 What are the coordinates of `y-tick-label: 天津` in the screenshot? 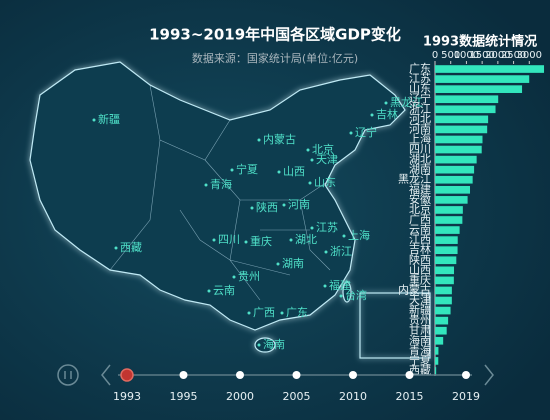 It's located at (420, 300).